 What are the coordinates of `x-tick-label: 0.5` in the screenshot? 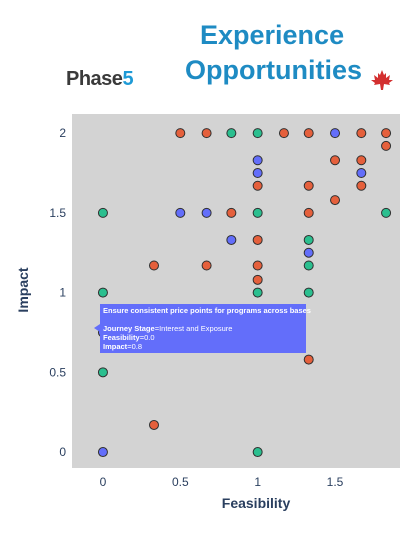 It's located at (180, 482).